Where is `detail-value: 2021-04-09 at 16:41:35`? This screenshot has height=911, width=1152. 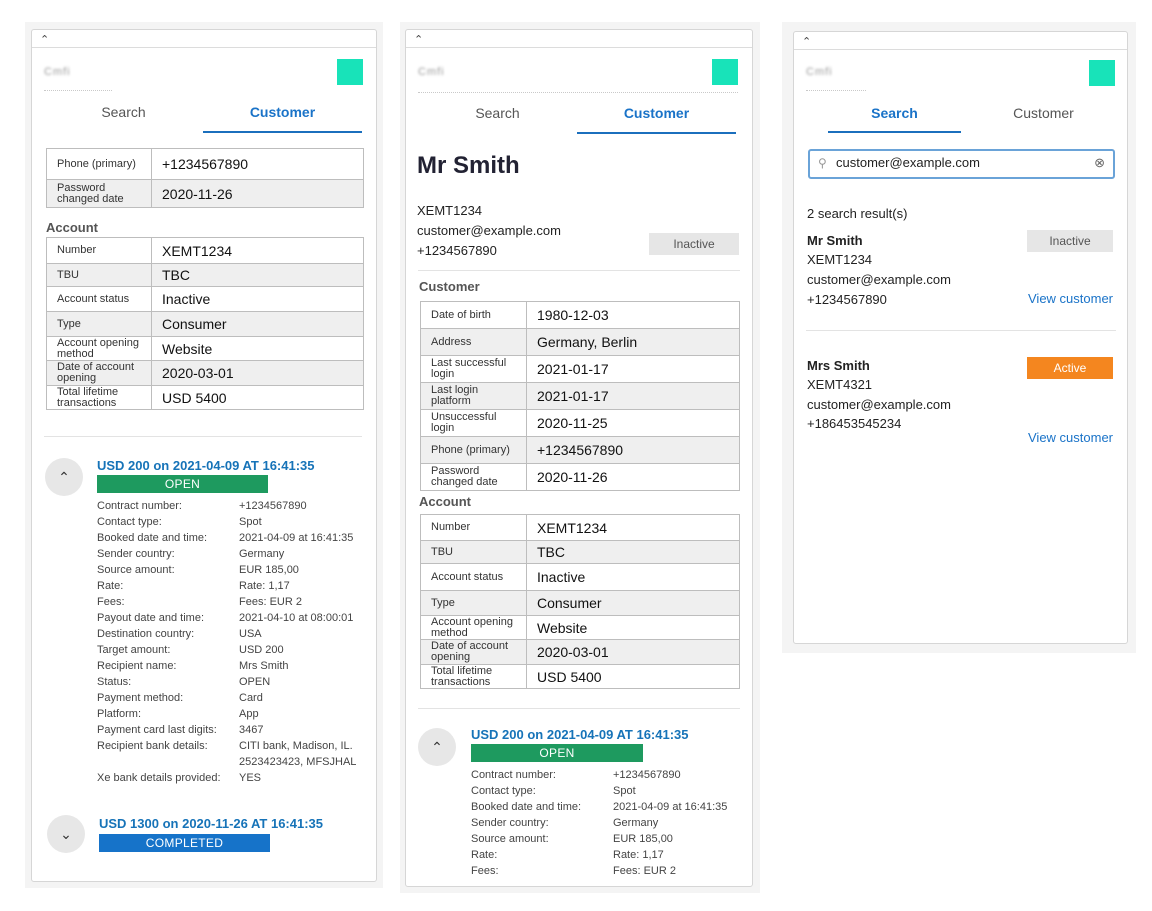
detail-value: 2021-04-09 at 16:41:35 is located at coordinates (670, 807).